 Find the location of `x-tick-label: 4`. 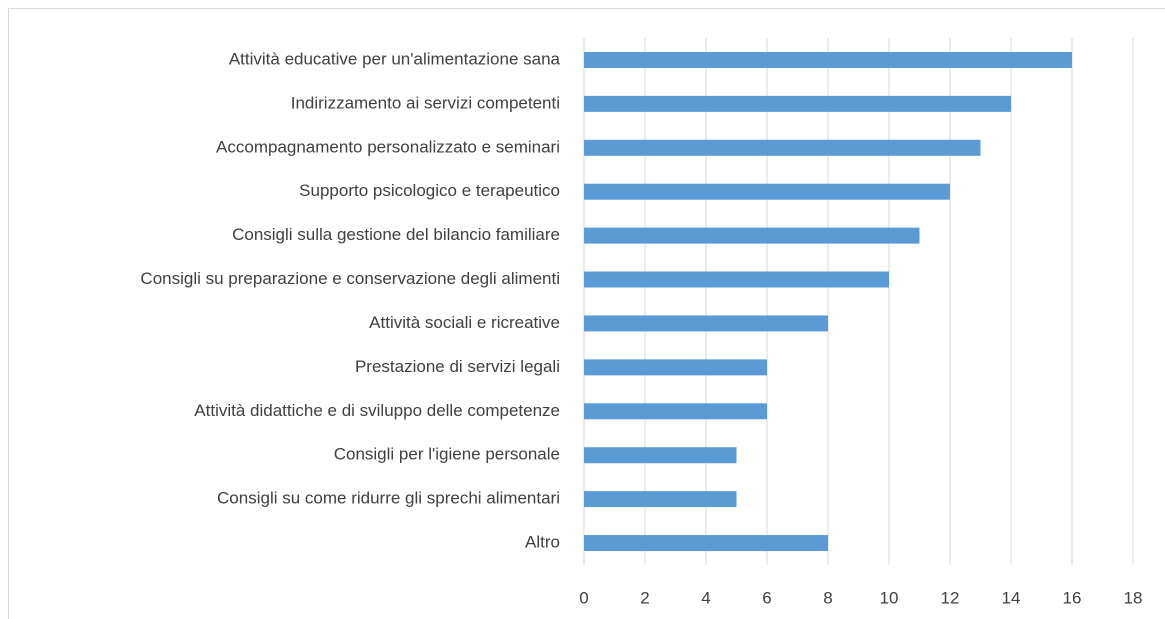

x-tick-label: 4 is located at coordinates (705, 597).